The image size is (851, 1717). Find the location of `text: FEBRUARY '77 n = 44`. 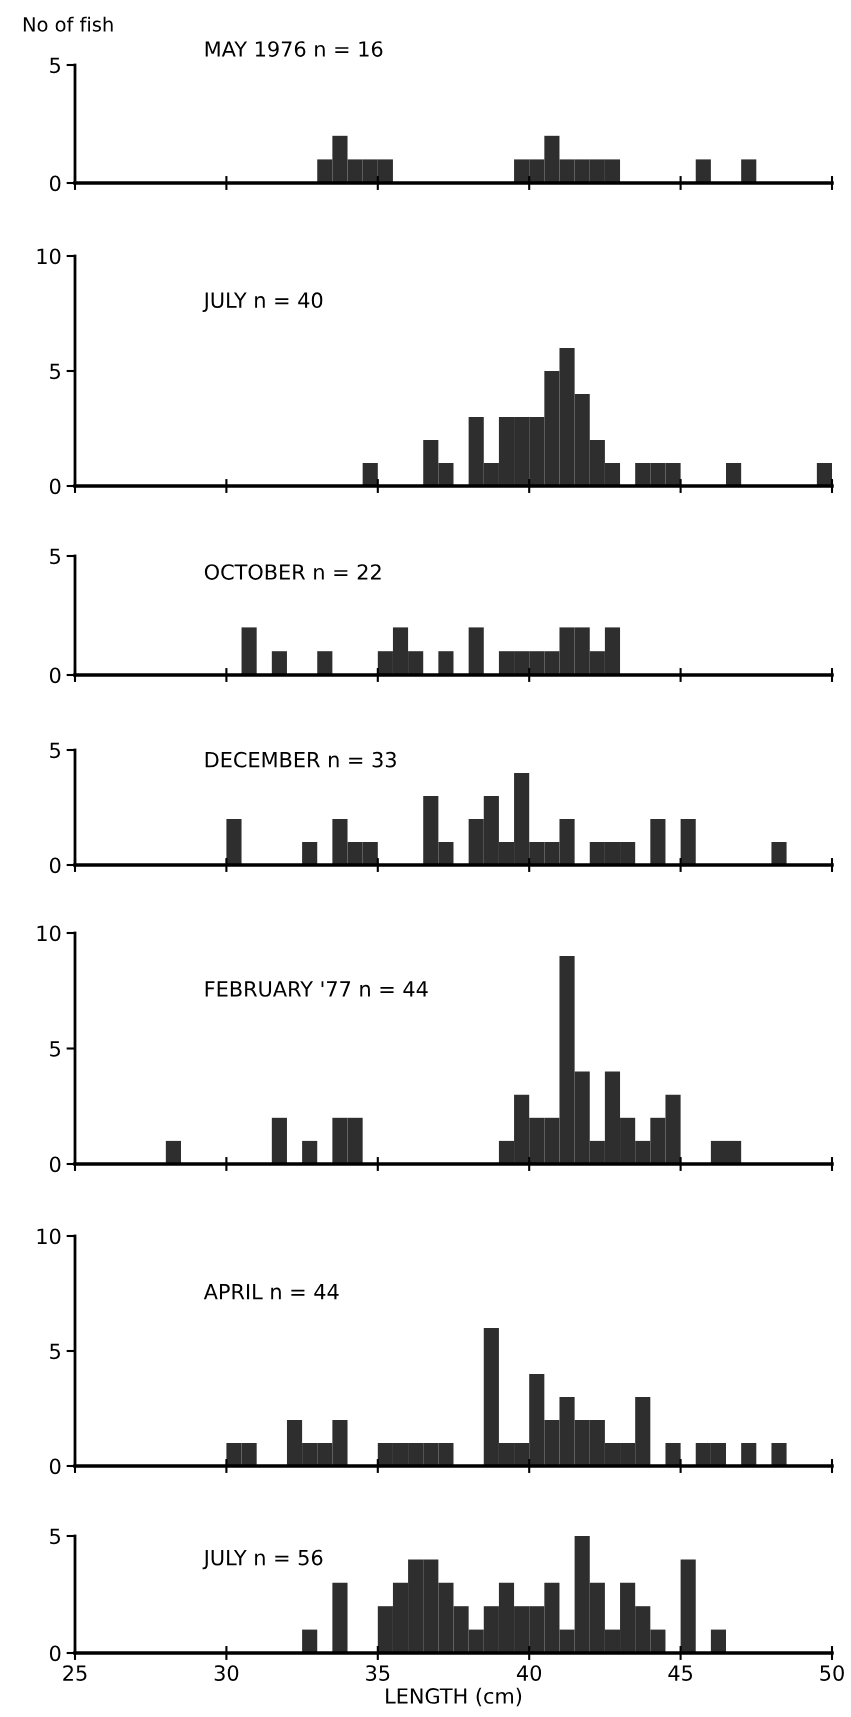

text: FEBRUARY '77 n = 44 is located at coordinates (316, 989).